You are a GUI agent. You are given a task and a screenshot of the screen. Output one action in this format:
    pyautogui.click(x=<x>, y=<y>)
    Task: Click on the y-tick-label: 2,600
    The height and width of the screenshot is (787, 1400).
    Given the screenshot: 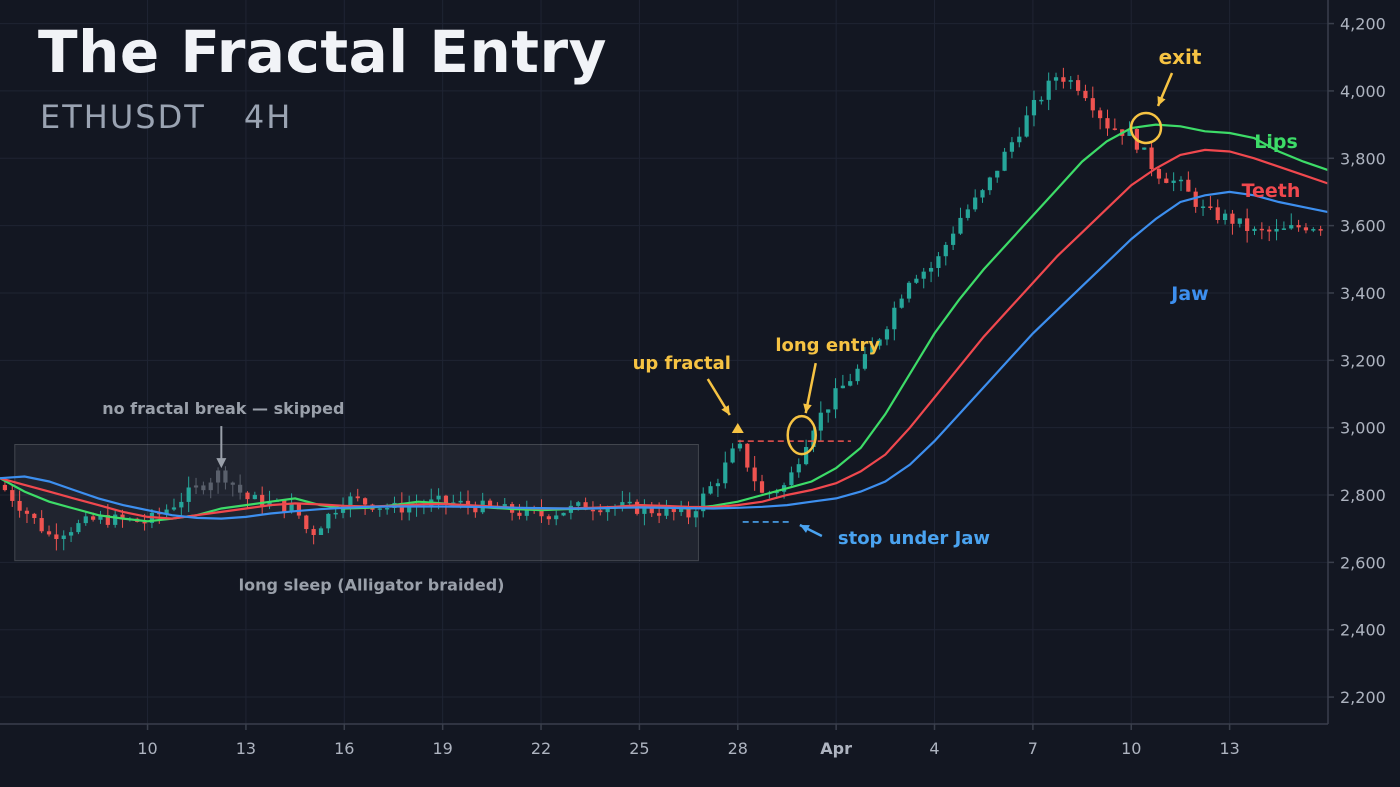 What is the action you would take?
    pyautogui.click(x=1363, y=562)
    